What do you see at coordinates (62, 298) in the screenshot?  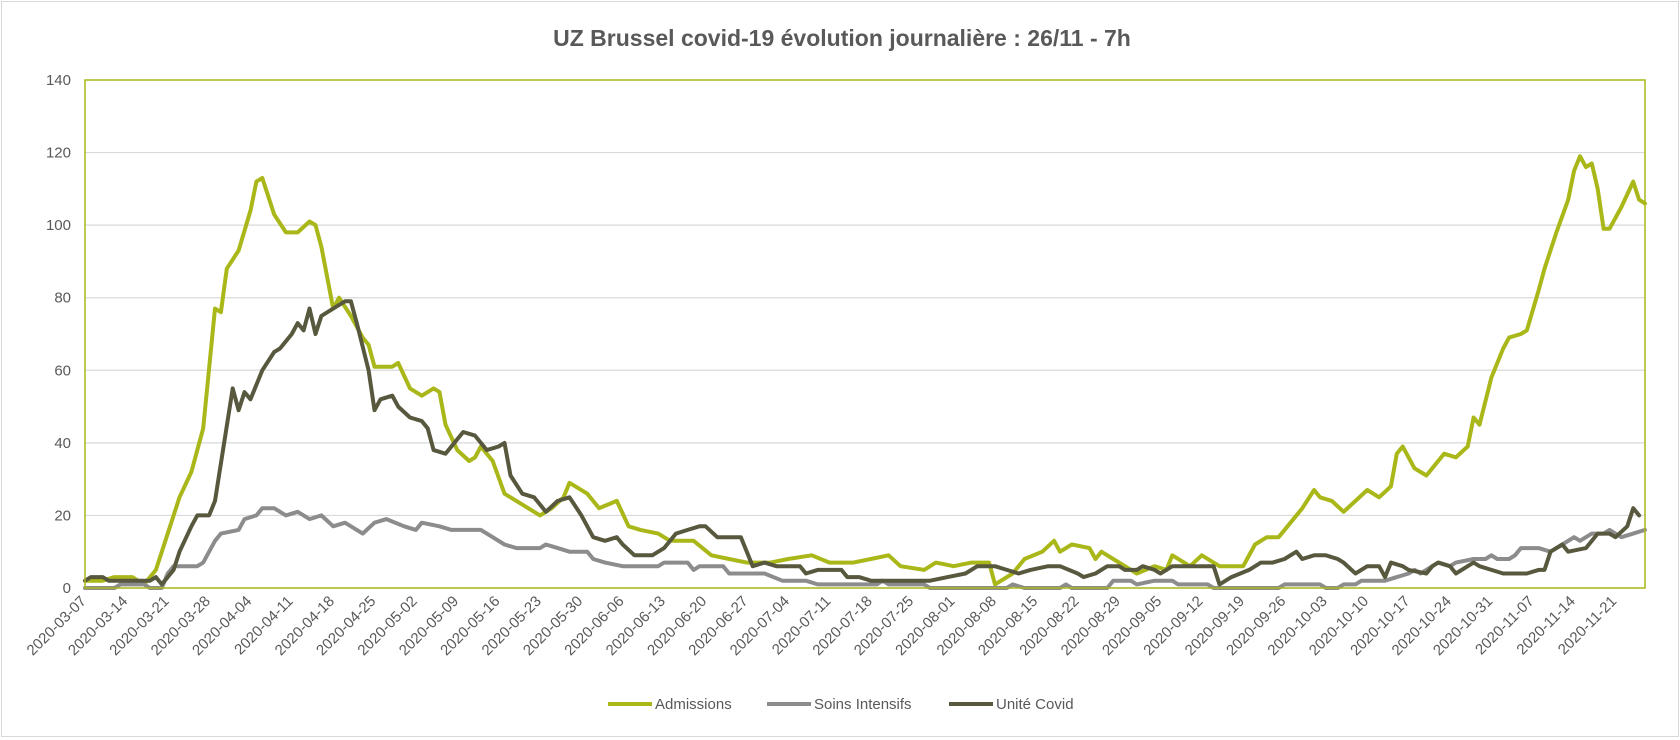 I see `y-tick-label: 80` at bounding box center [62, 298].